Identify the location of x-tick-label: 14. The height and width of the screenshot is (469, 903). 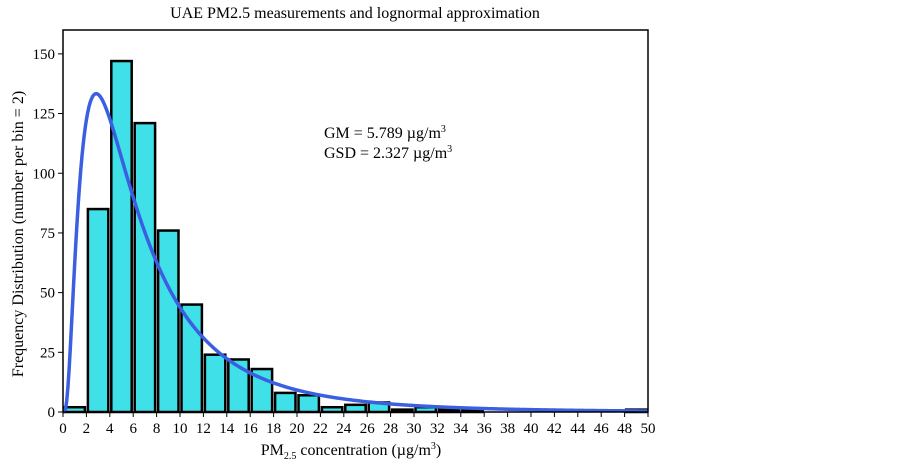
(227, 429).